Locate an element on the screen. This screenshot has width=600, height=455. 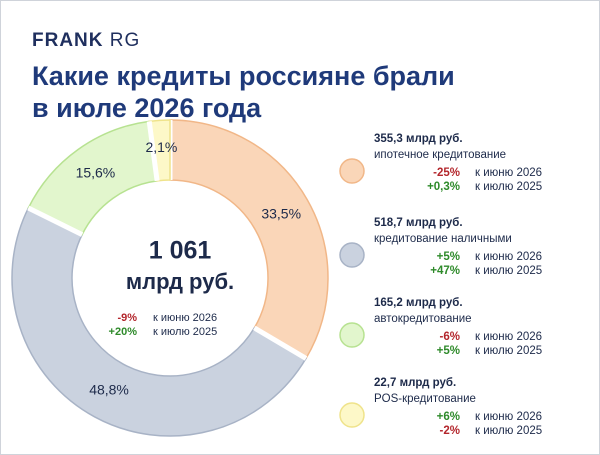
change: +20% is located at coordinates (123, 332).